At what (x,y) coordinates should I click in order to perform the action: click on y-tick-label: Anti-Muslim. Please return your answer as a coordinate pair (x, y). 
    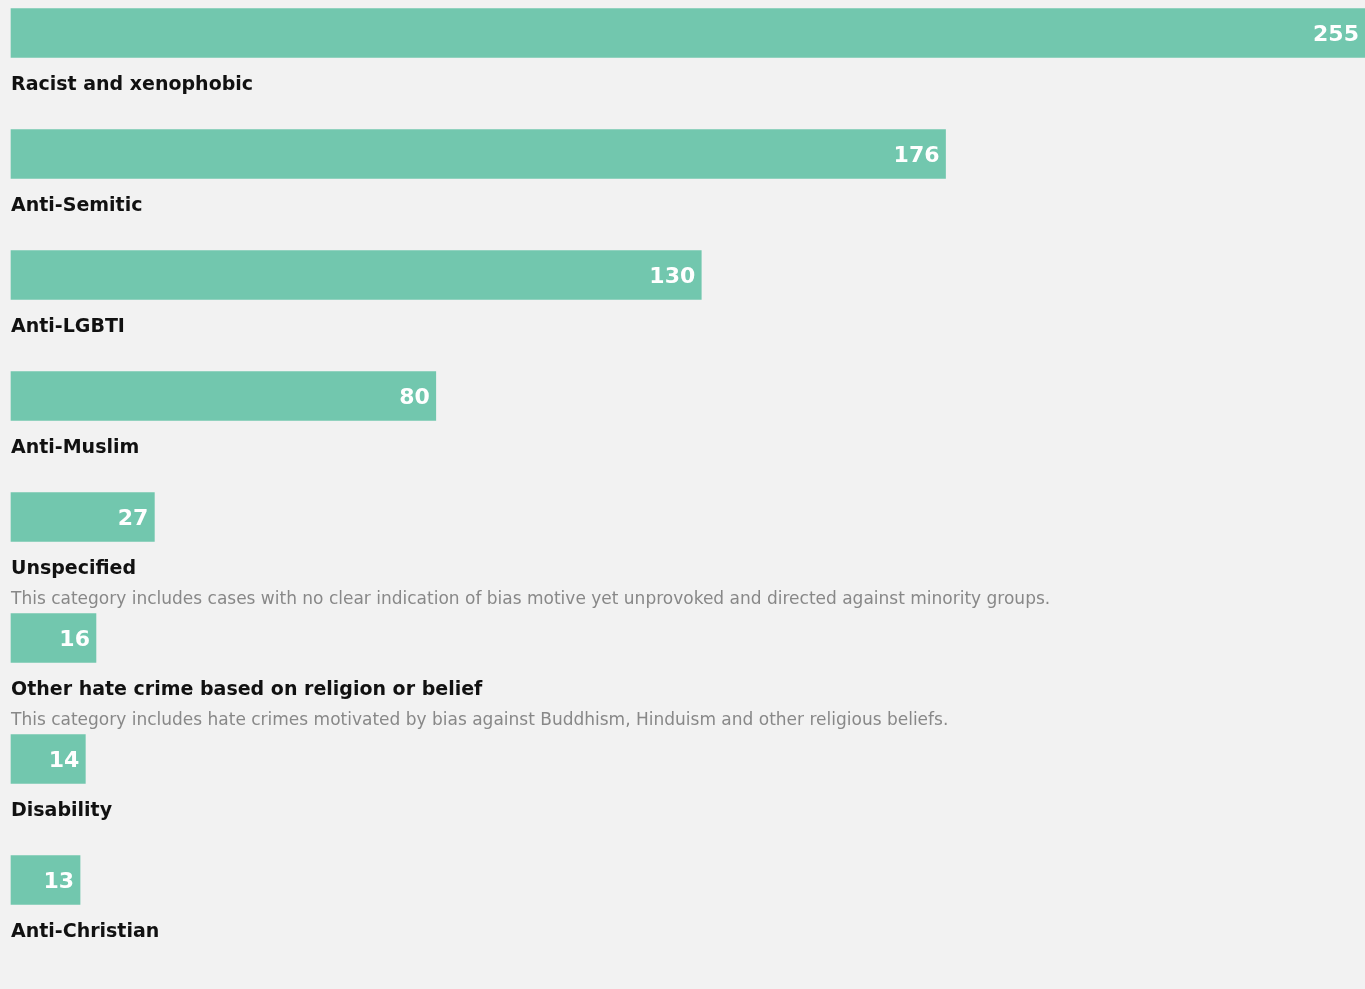
    Looking at the image, I should click on (75, 445).